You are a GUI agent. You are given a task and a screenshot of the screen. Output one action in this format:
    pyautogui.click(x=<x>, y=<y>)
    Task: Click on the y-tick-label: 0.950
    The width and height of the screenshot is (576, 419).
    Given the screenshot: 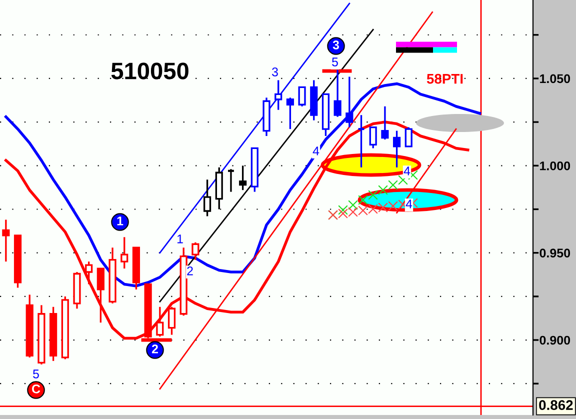 What is the action you would take?
    pyautogui.click(x=555, y=253)
    